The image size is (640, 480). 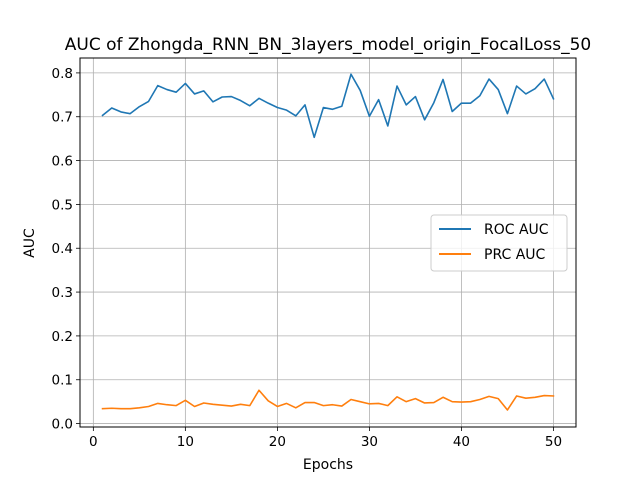 I want to click on y-tick-label: 0.8, so click(x=62, y=74).